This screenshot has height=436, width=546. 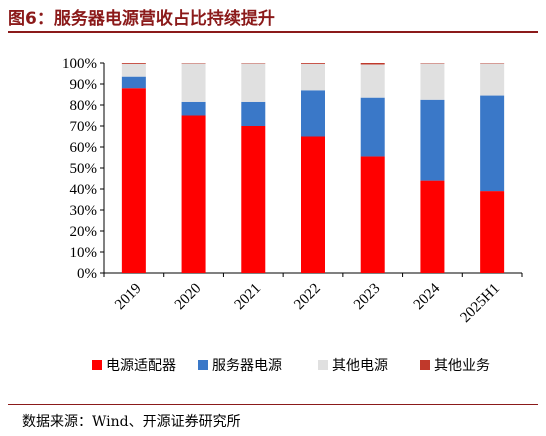 What do you see at coordinates (84, 190) in the screenshot?
I see `y-tick-label: 40%` at bounding box center [84, 190].